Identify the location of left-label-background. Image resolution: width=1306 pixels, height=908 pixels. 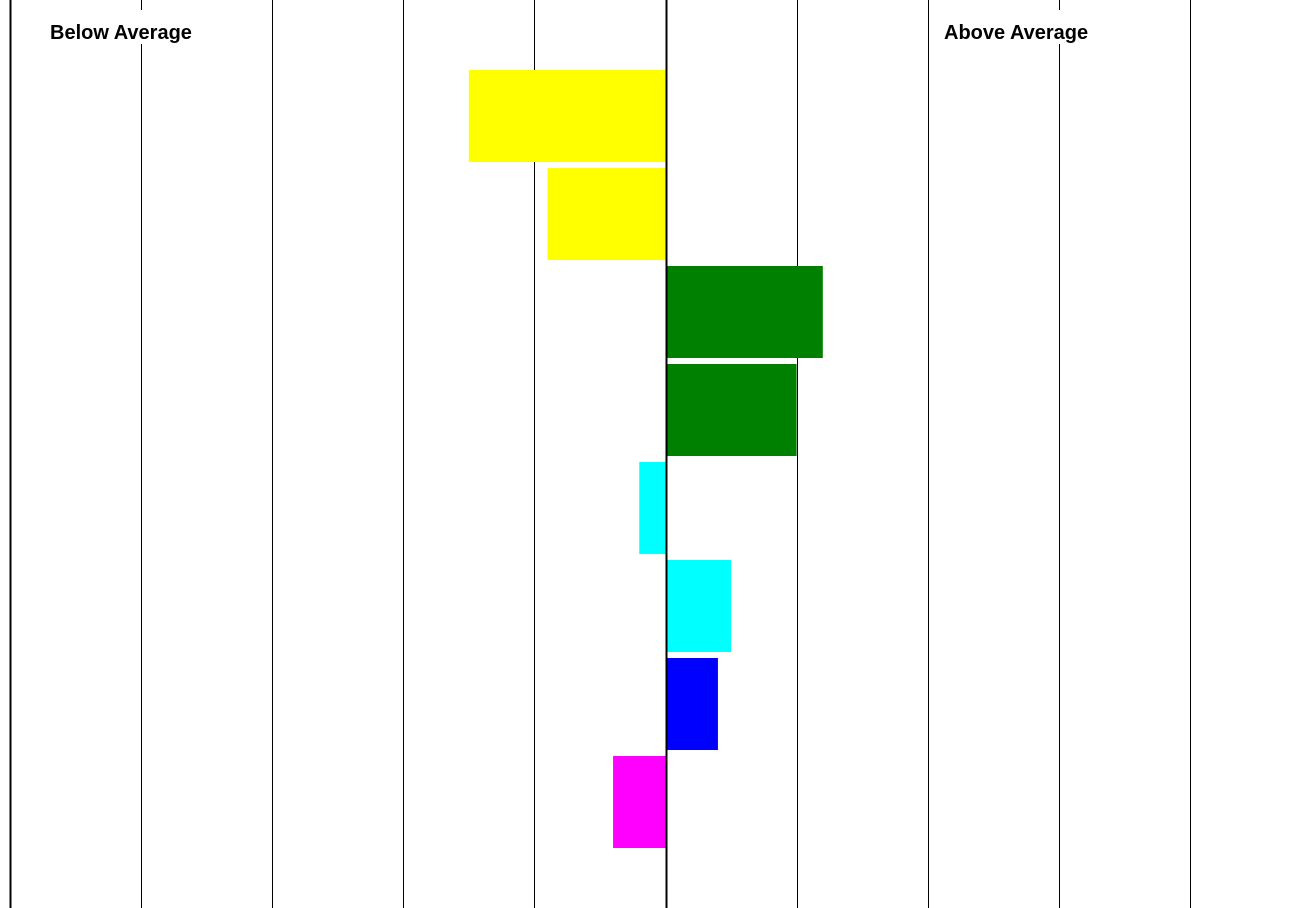
(156, 27).